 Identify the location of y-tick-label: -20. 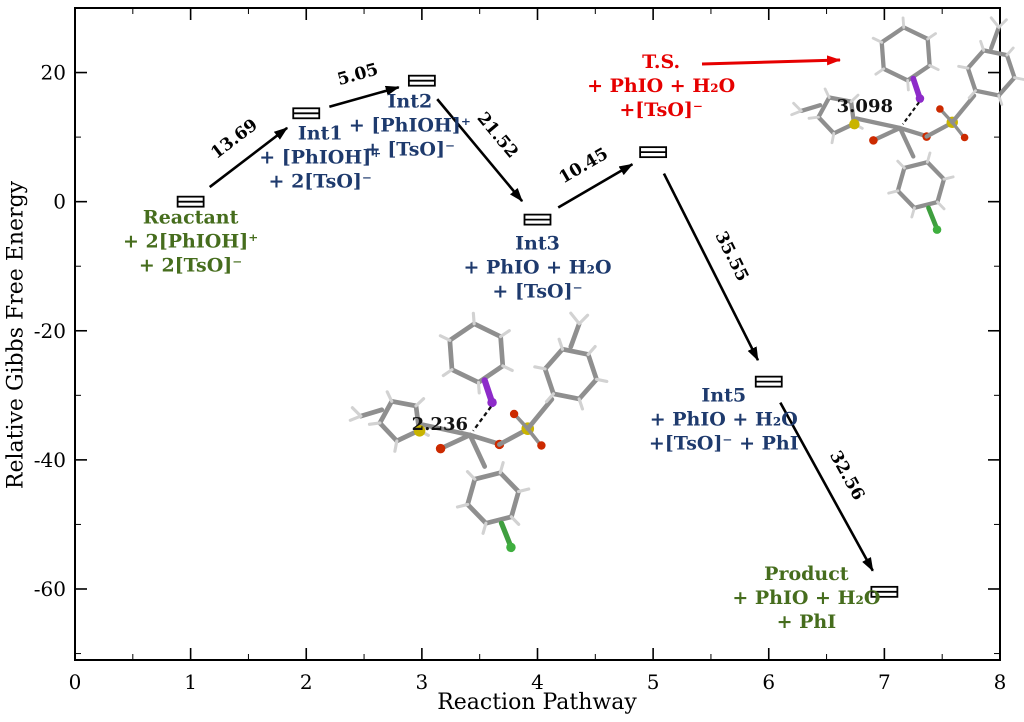
(50, 331).